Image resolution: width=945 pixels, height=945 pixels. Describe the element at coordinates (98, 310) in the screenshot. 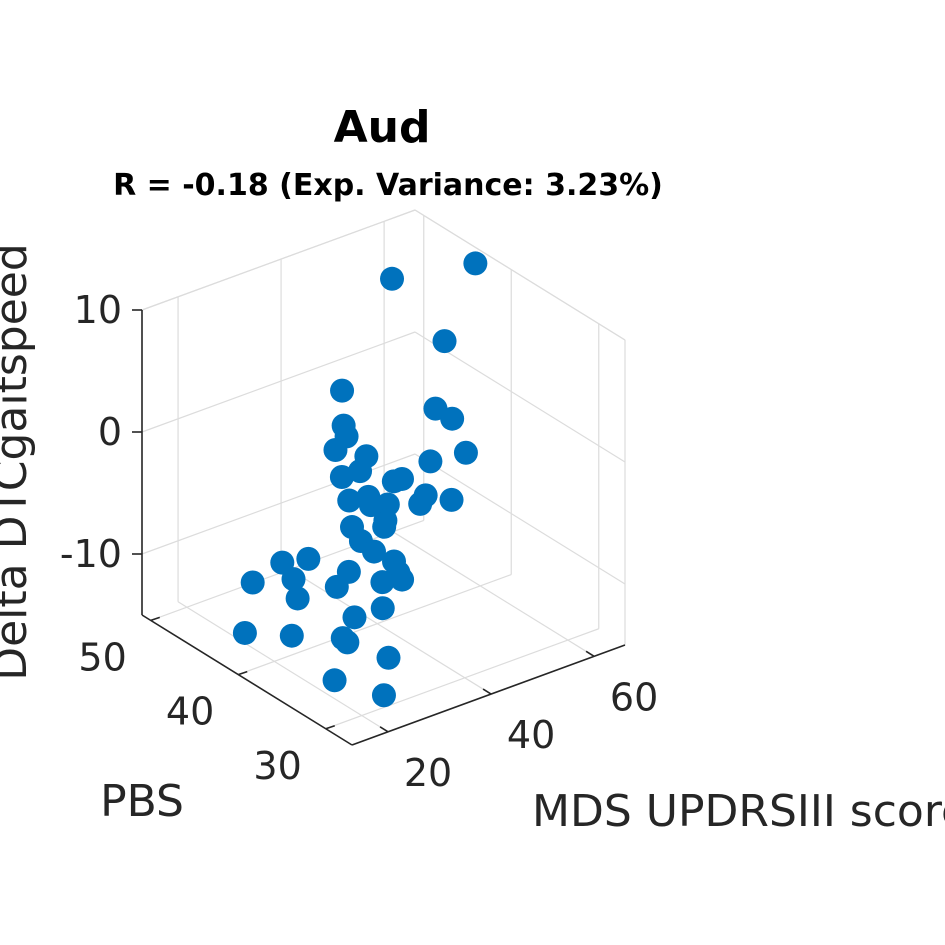

I see `z-tick-label: 10` at that location.